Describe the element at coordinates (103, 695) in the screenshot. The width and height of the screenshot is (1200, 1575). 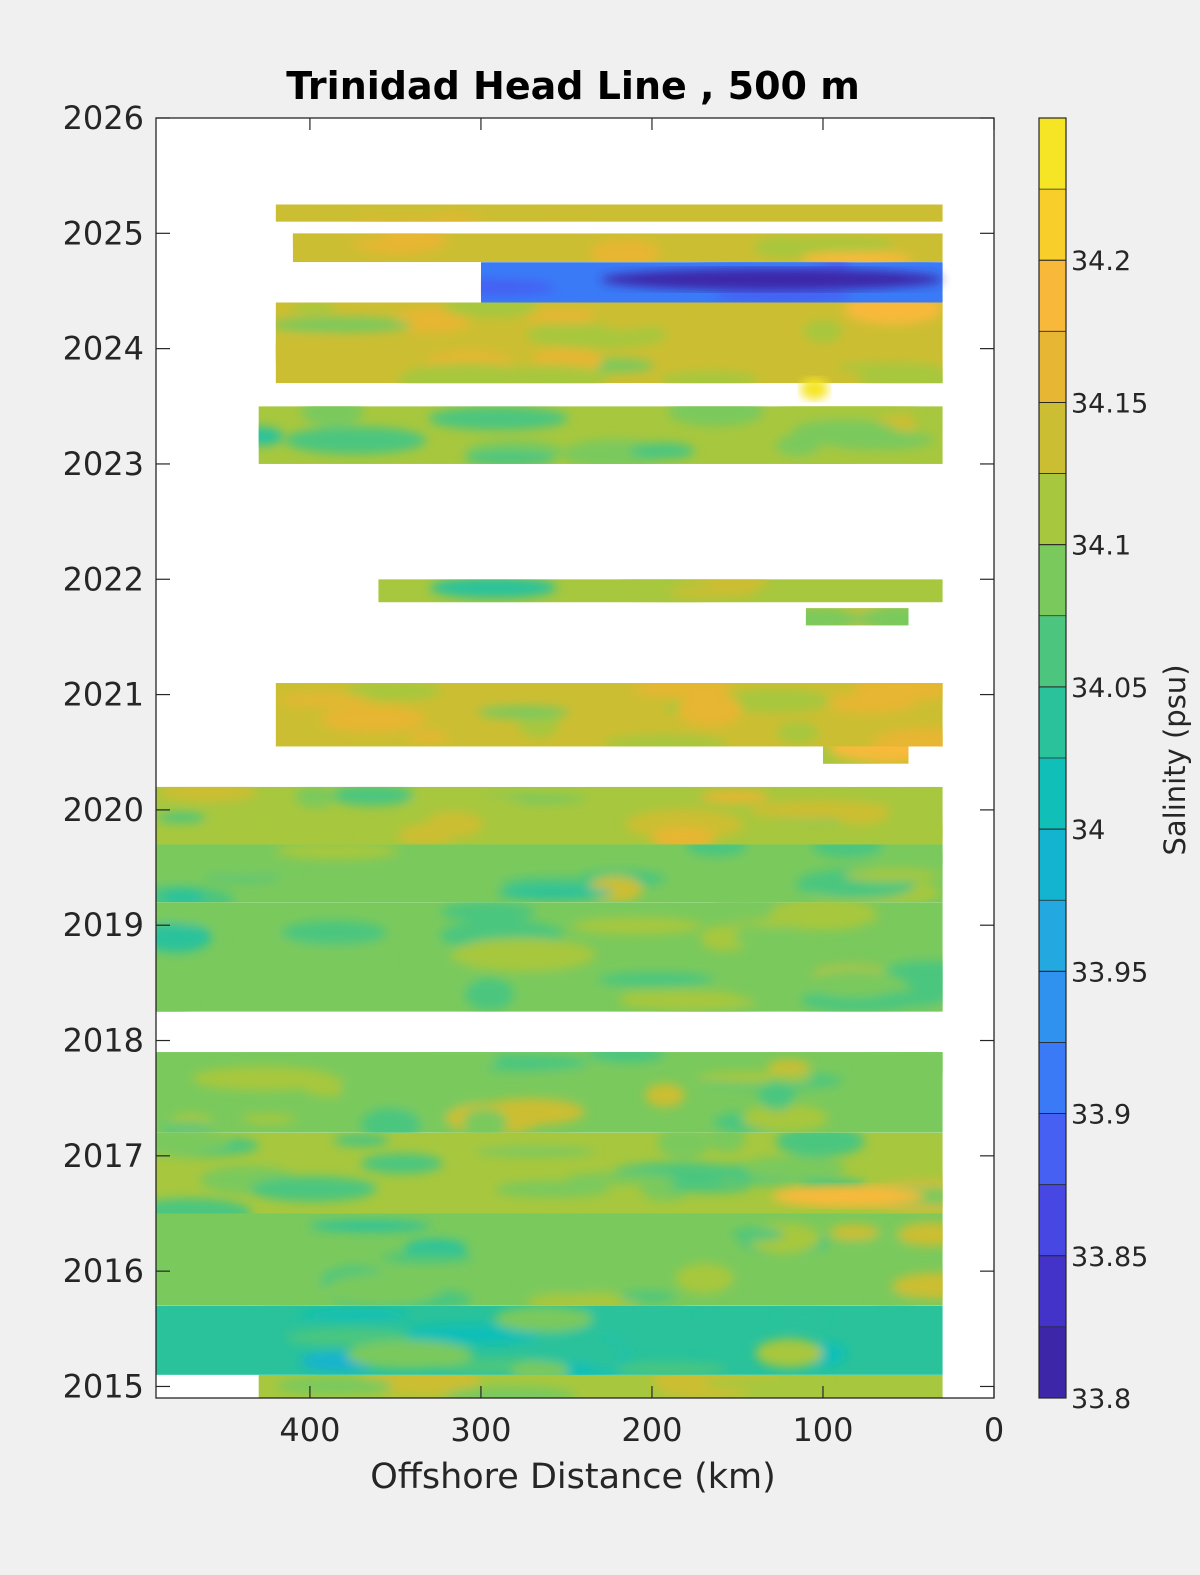
I see `y-tick-label: 2021` at that location.